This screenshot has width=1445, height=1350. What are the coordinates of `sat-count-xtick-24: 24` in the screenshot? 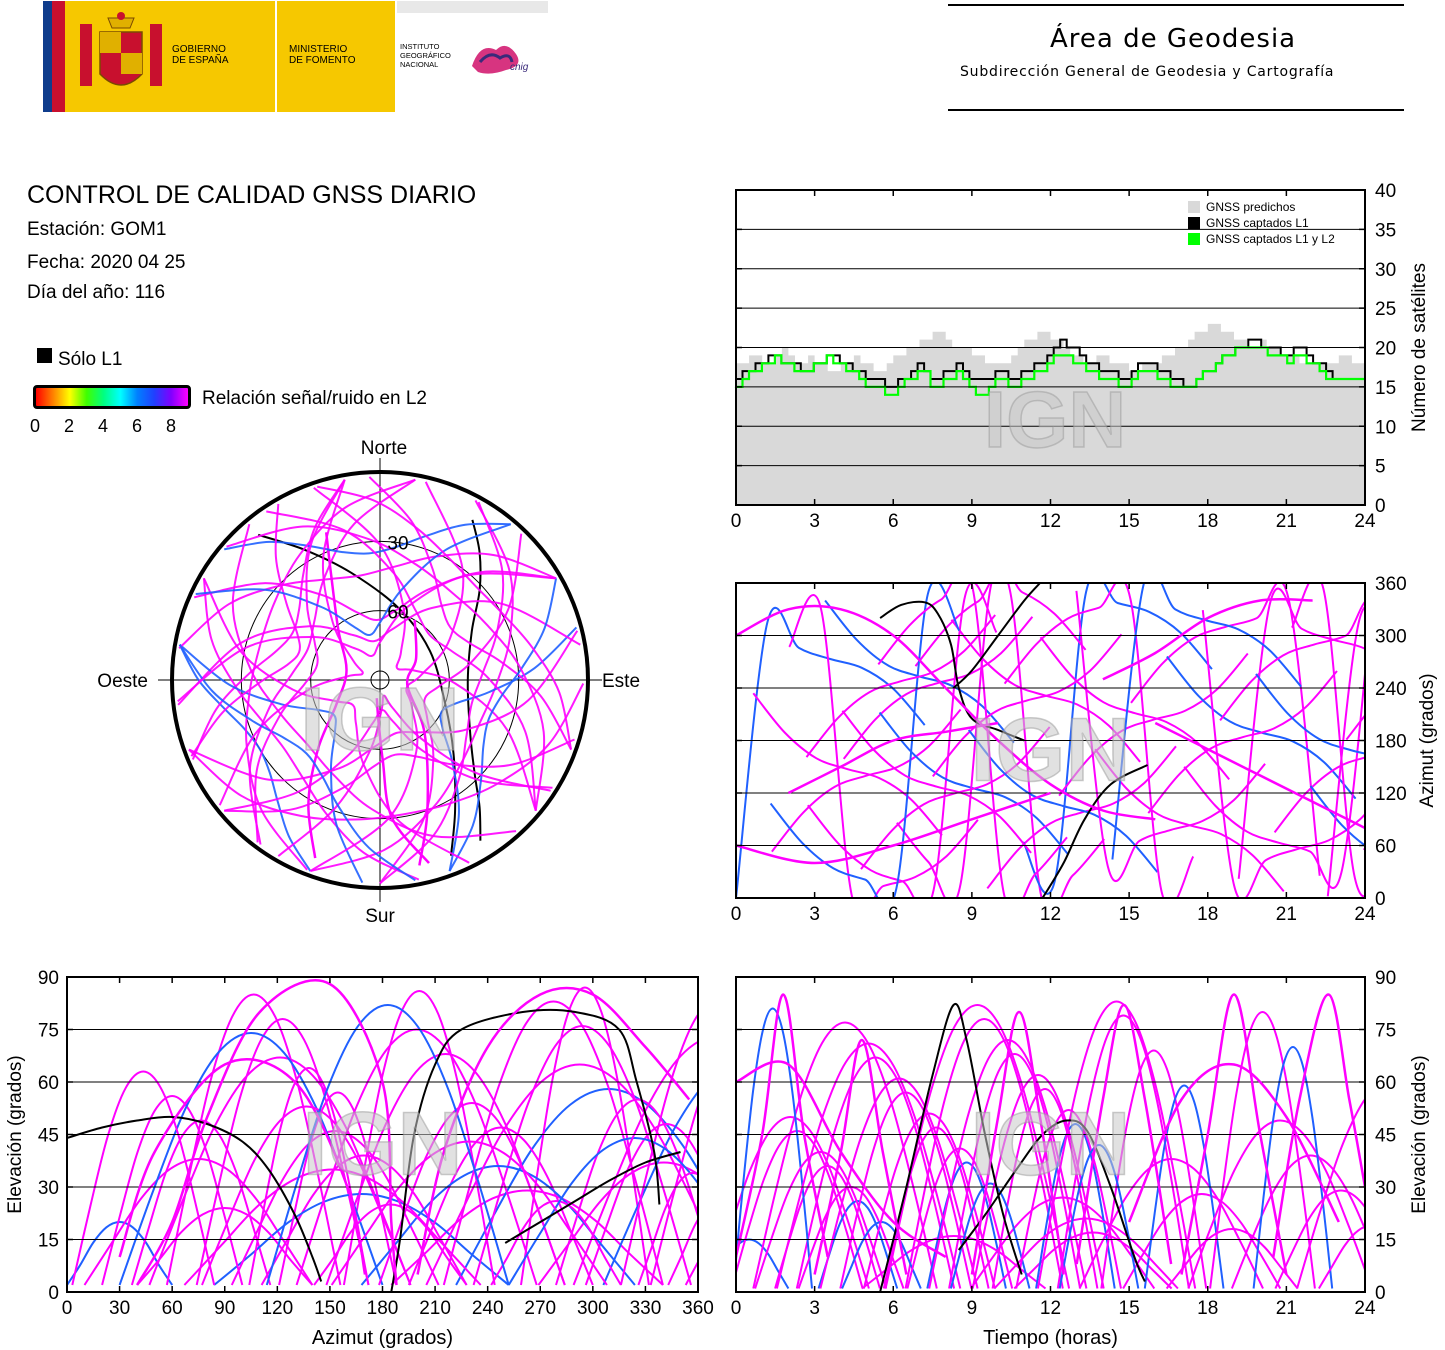 It's located at (1365, 521).